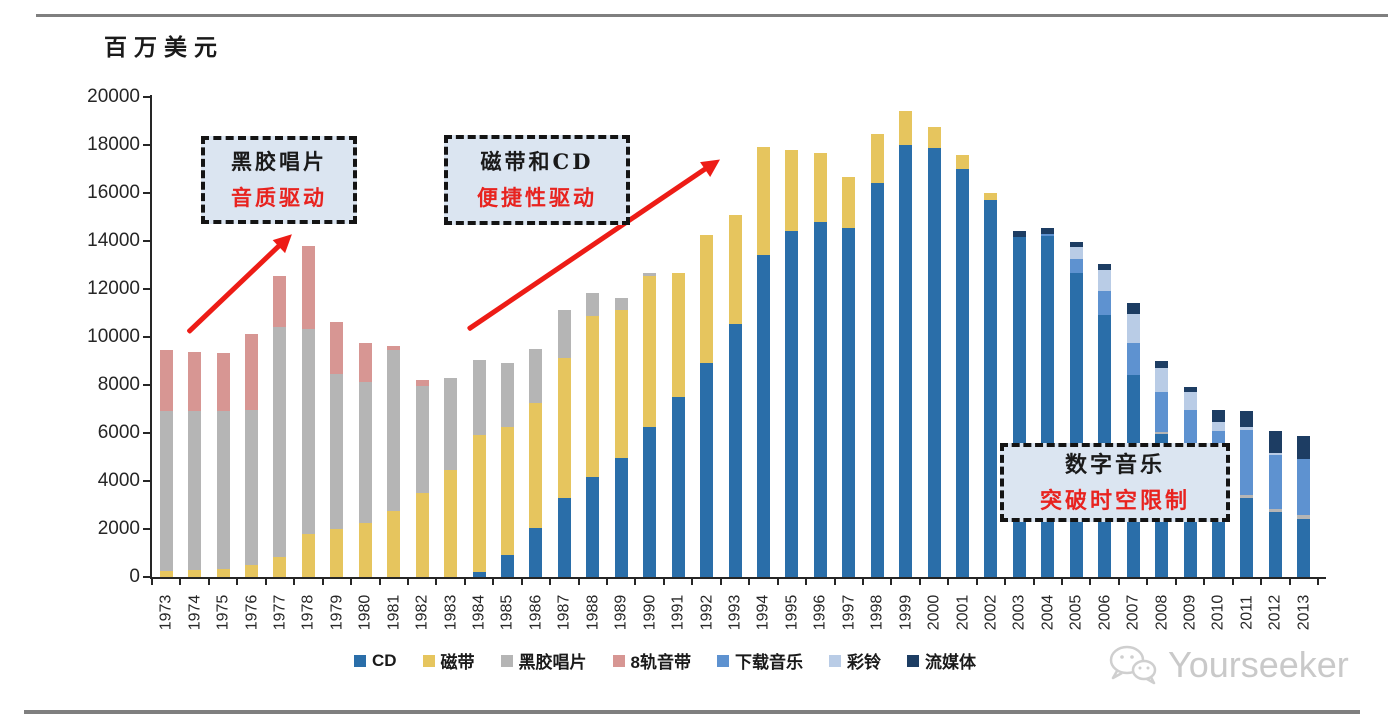  Describe the element at coordinates (1275, 612) in the screenshot. I see `x-axis-tick-label: 2012` at that location.